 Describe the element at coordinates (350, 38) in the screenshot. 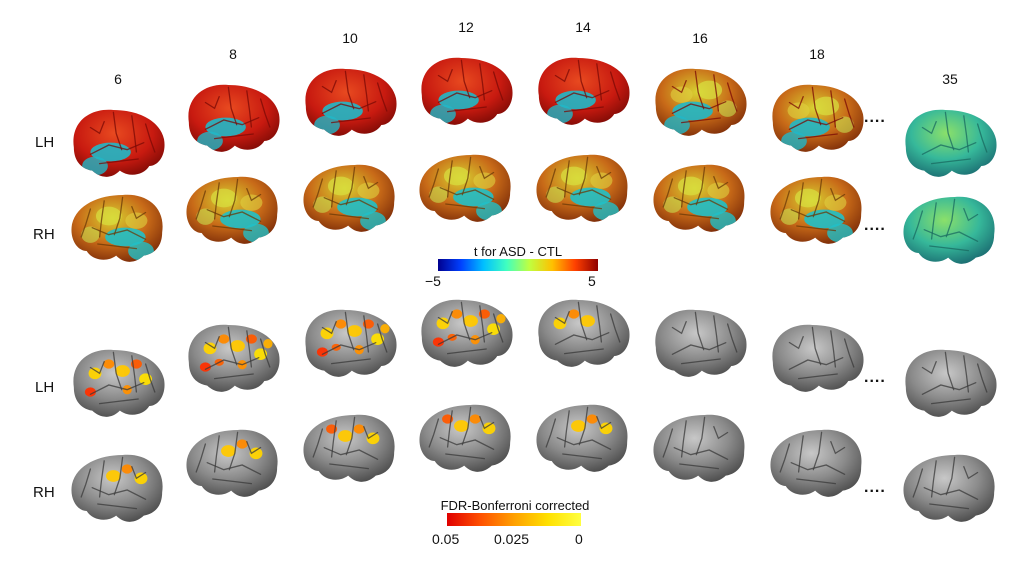

I see `age-label-10: 10` at that location.